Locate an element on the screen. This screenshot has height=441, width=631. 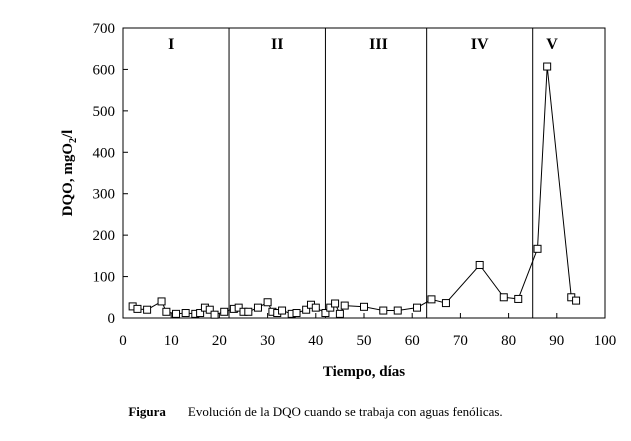
phase-label: III is located at coordinates (378, 44).